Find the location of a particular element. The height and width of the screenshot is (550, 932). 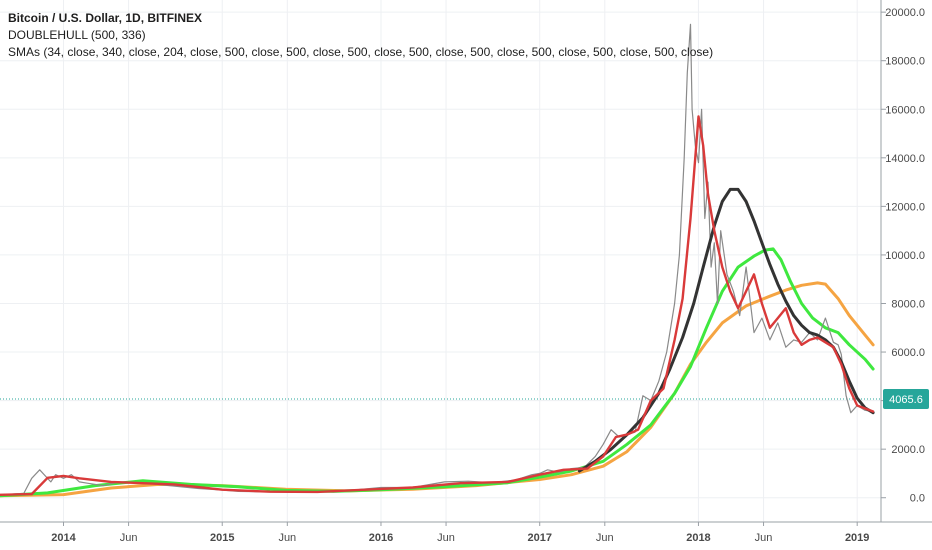

y-tick-label: 20000.0 is located at coordinates (905, 13).